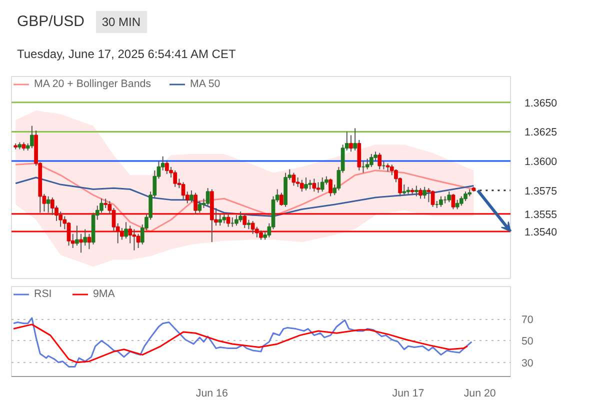 The height and width of the screenshot is (400, 590). Describe the element at coordinates (528, 363) in the screenshot. I see `y-tick-label: 30` at that location.